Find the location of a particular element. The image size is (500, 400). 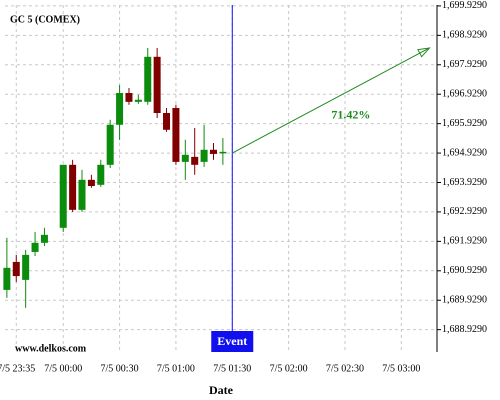

x-tick-label: 7/5 00:00 is located at coordinates (63, 368).